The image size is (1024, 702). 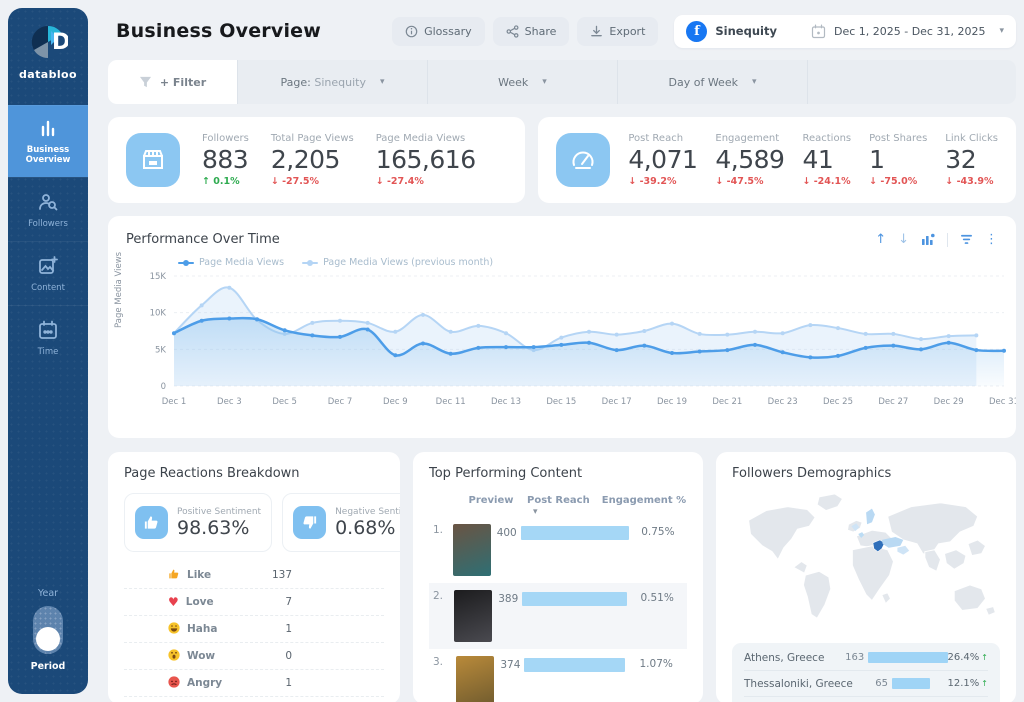 What do you see at coordinates (963, 683) in the screenshot?
I see `location-pct: 12.1%` at bounding box center [963, 683].